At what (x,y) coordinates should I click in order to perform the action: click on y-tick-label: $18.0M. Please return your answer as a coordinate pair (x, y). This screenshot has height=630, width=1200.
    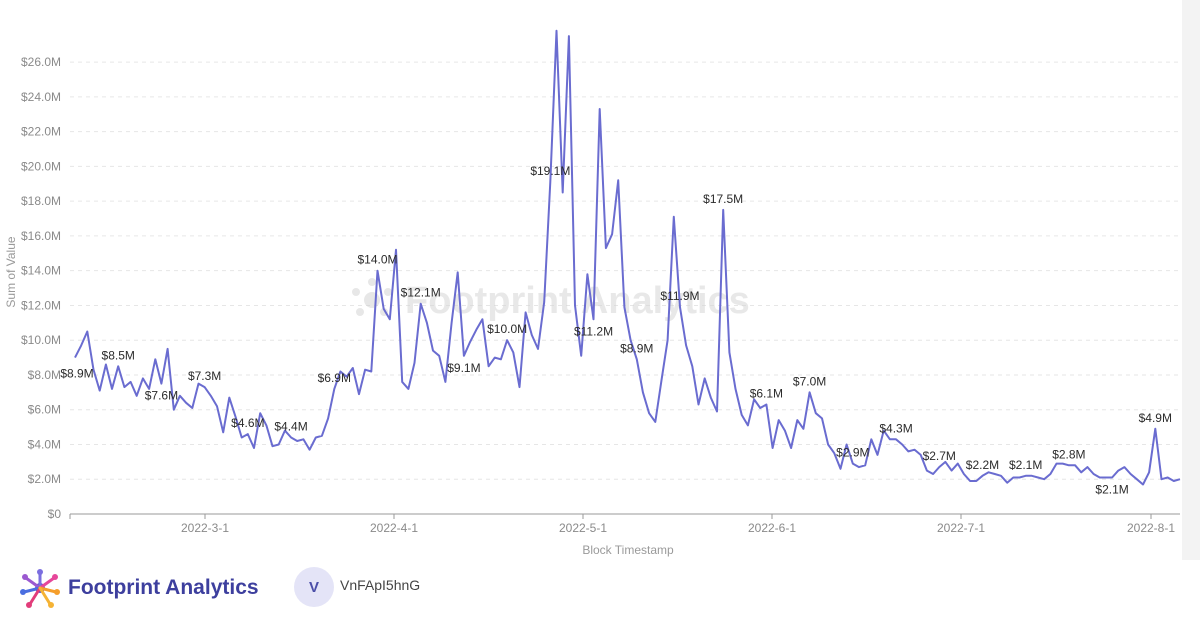
    Looking at the image, I should click on (41, 201).